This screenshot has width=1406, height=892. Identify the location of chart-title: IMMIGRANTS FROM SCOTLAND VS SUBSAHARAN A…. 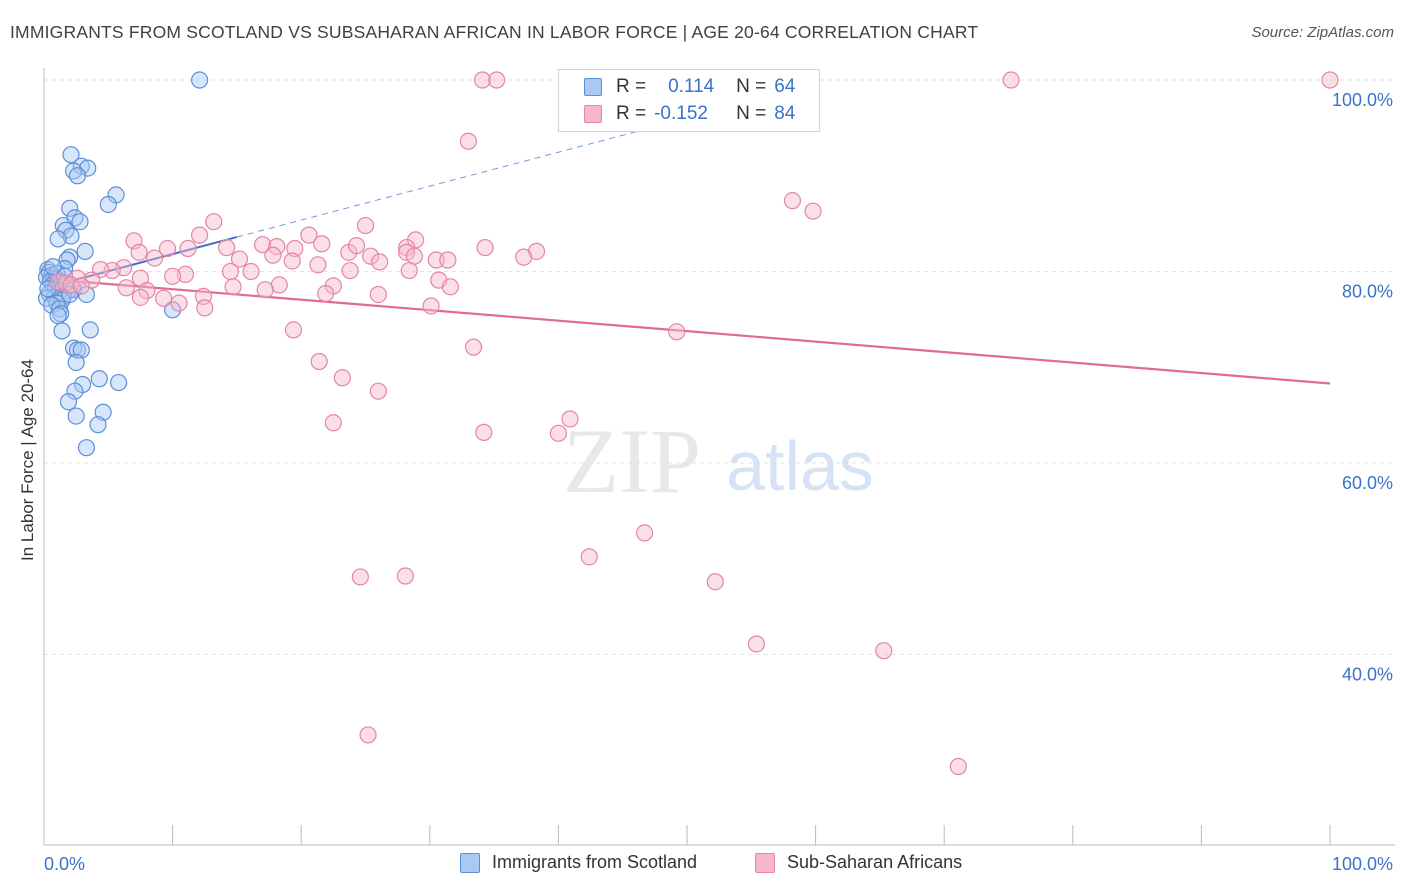
(494, 32).